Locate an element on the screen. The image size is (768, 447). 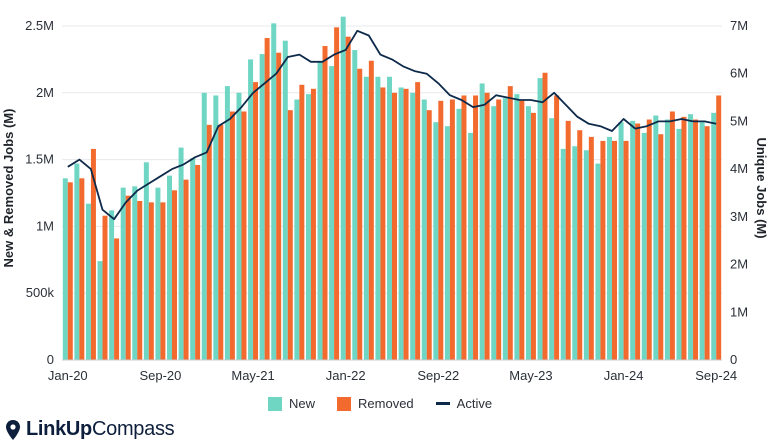
left-tick-label: 1M is located at coordinates (45, 225).